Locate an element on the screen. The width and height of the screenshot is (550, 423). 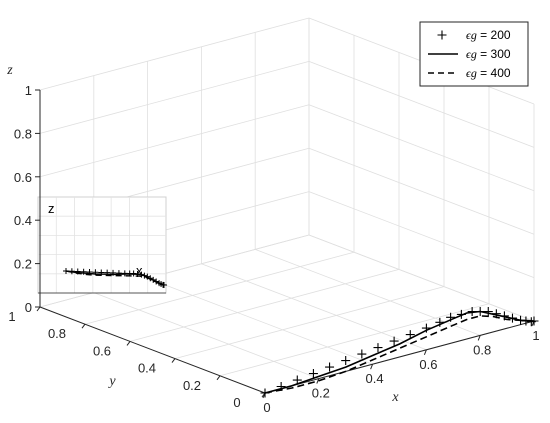
legend-entry-label: ϵg = 200 is located at coordinates (488, 35).